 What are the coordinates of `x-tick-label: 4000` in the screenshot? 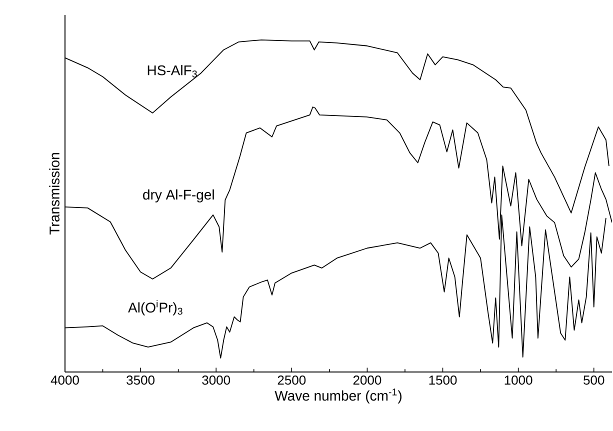 It's located at (64, 380).